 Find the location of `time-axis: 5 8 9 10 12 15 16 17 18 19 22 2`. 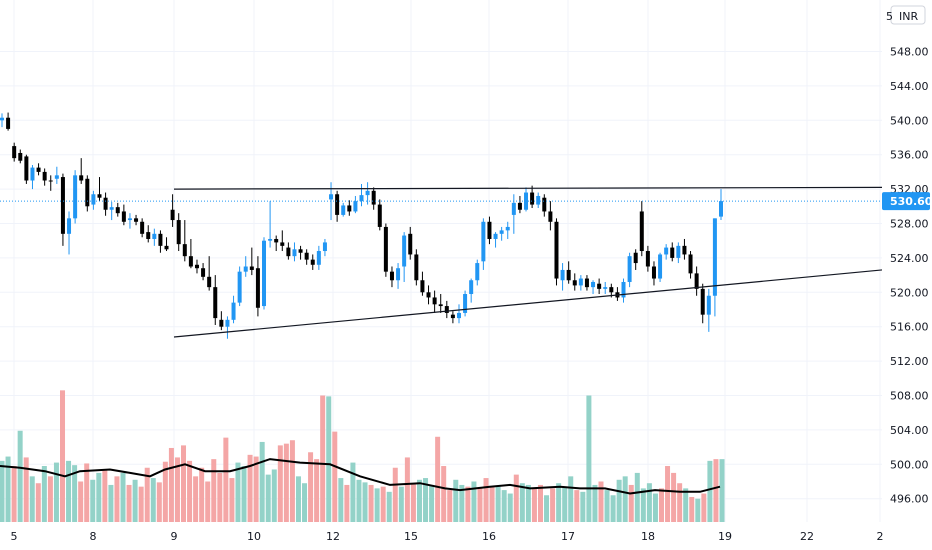

time-axis: 5 8 9 10 12 15 16 17 18 19 22 2 is located at coordinates (442, 536).